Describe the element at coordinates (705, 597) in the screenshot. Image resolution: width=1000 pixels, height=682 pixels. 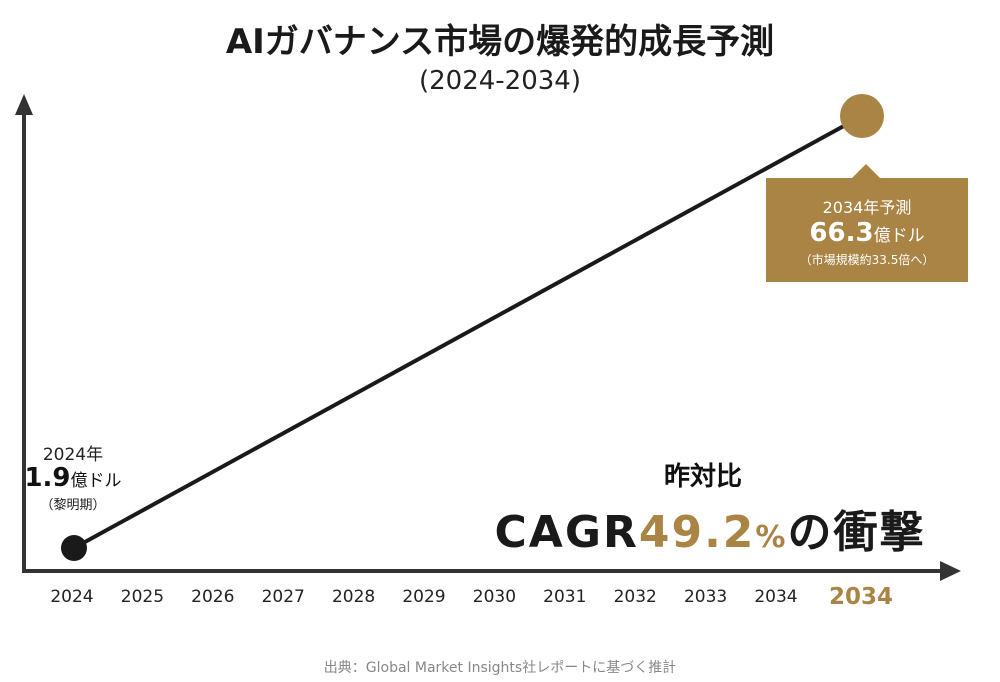
I see `x-tick-label: 2033` at that location.